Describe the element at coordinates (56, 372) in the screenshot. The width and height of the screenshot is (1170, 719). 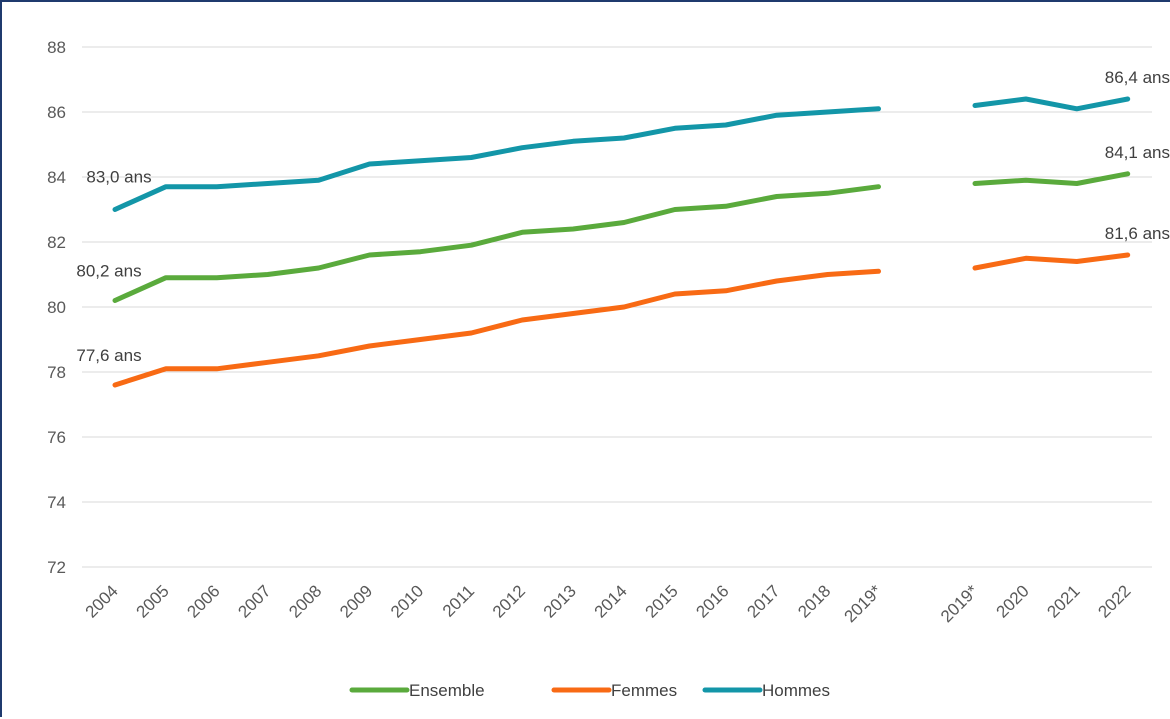
I see `y-tick-label: 78` at that location.